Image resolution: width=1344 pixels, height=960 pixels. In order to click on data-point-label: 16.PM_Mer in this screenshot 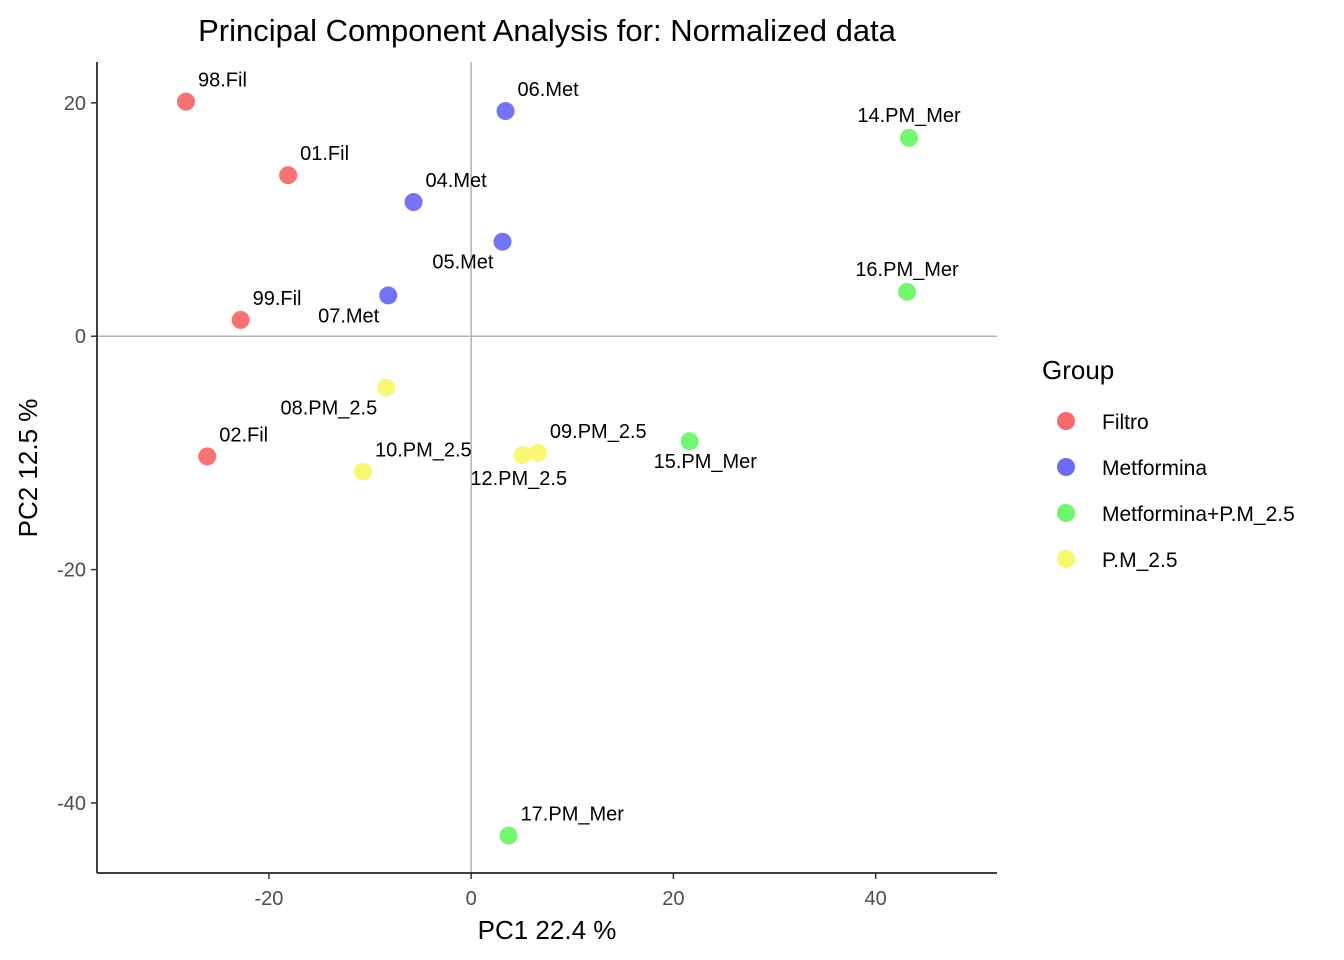, I will do `click(907, 270)`.